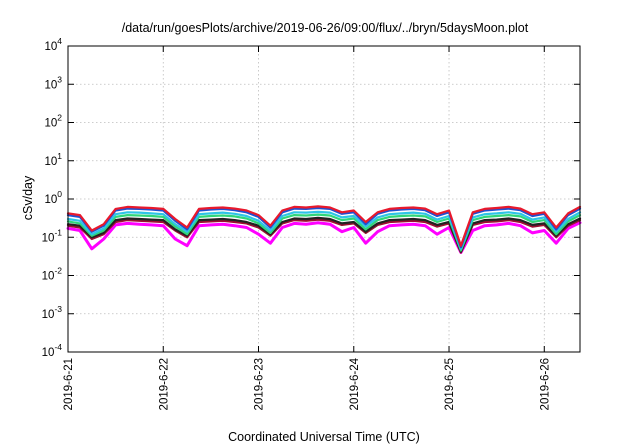 The height and width of the screenshot is (448, 640). Describe the element at coordinates (164, 384) in the screenshot. I see `x-tick-label: 2019-6-22` at that location.